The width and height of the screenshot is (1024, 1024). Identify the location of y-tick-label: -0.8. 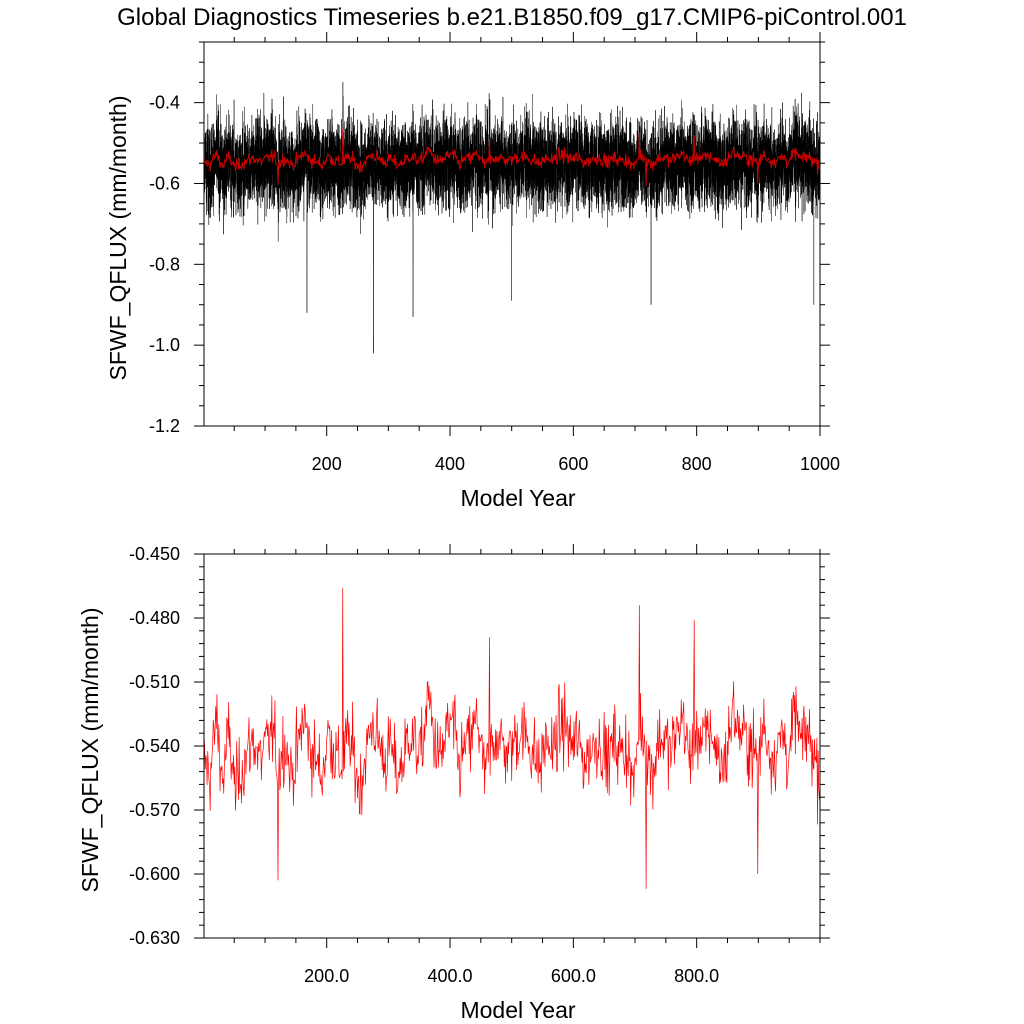
(164, 264).